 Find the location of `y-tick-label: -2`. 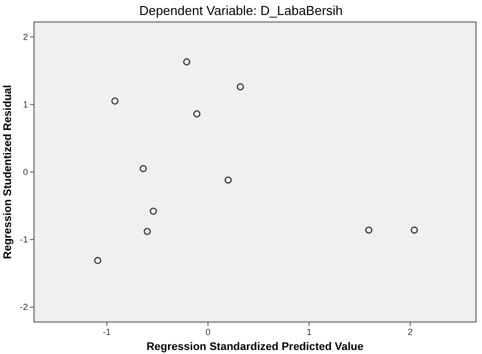

y-tick-label: -2 is located at coordinates (24, 307).